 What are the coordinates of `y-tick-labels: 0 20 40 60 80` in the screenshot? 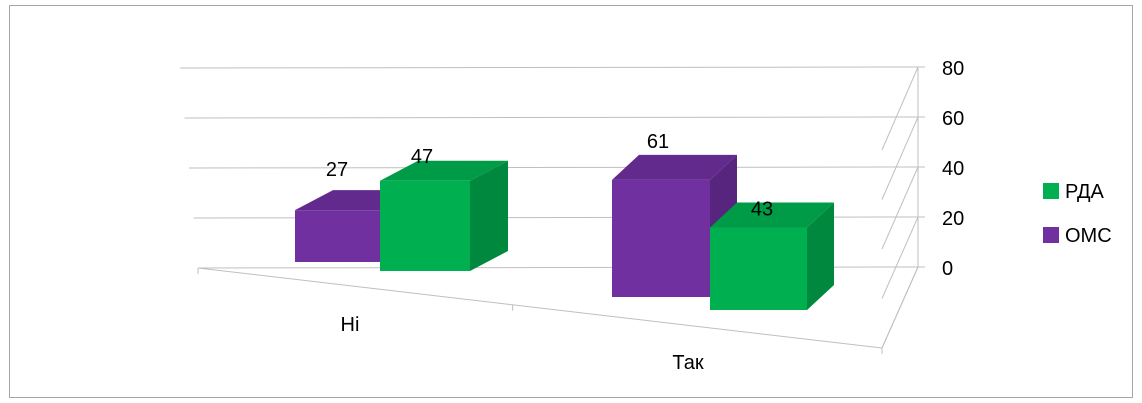 It's located at (953, 169).